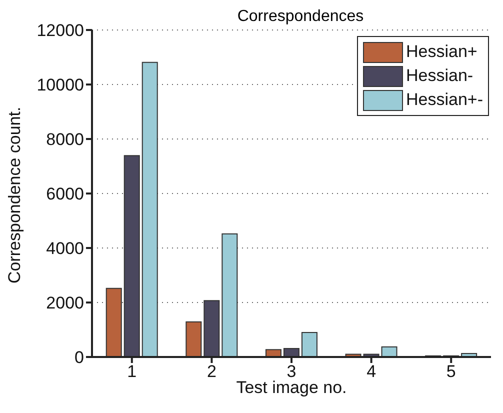 This screenshot has width=503, height=413. Describe the element at coordinates (65, 248) in the screenshot. I see `y-tick-label: 4000` at that location.